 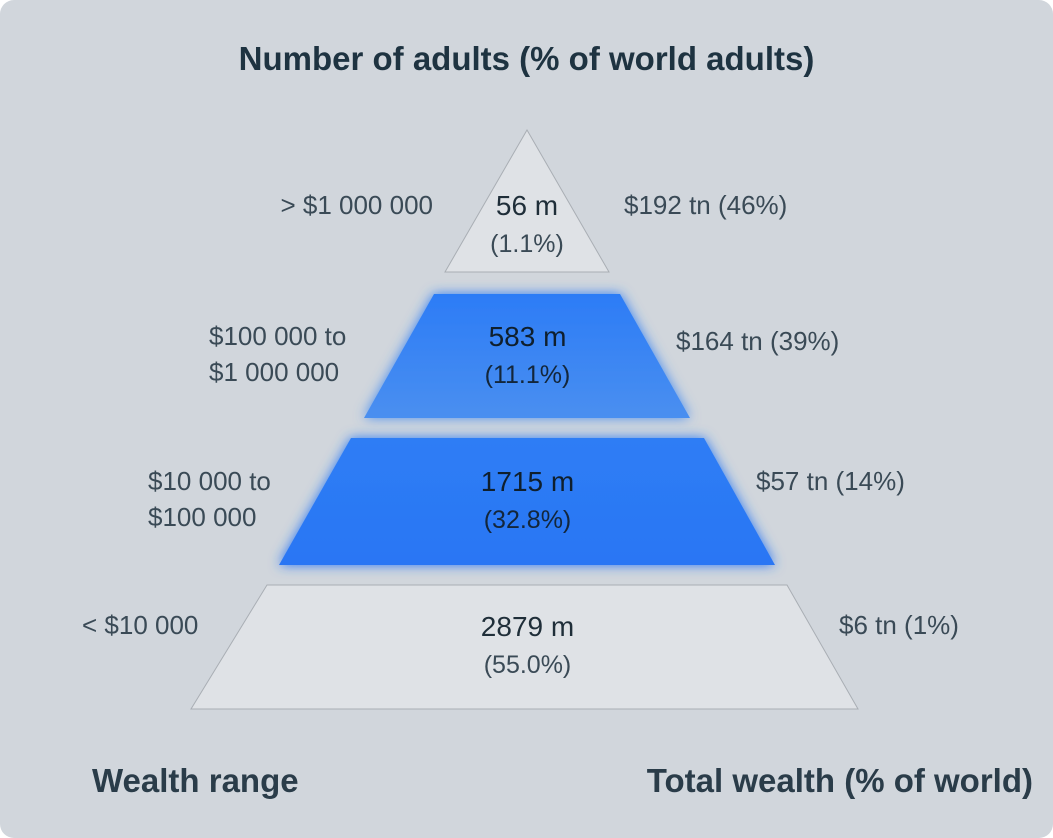 I want to click on tier-2-range-line1: $100 000 to, so click(x=278, y=336).